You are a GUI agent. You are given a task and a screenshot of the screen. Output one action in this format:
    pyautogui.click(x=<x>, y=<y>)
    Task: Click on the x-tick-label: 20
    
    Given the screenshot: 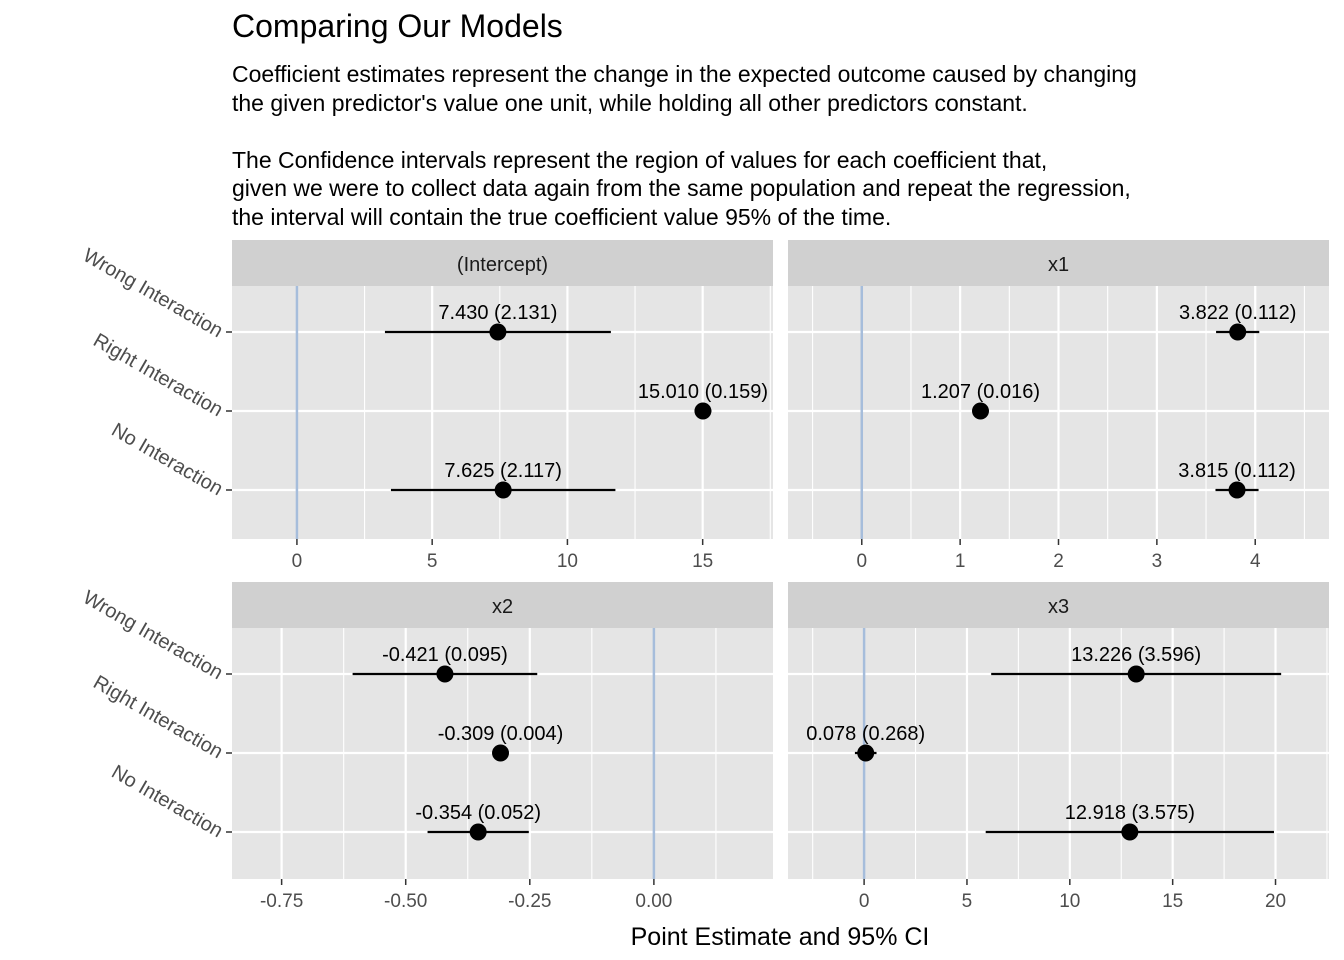 What is the action you would take?
    pyautogui.click(x=1275, y=901)
    